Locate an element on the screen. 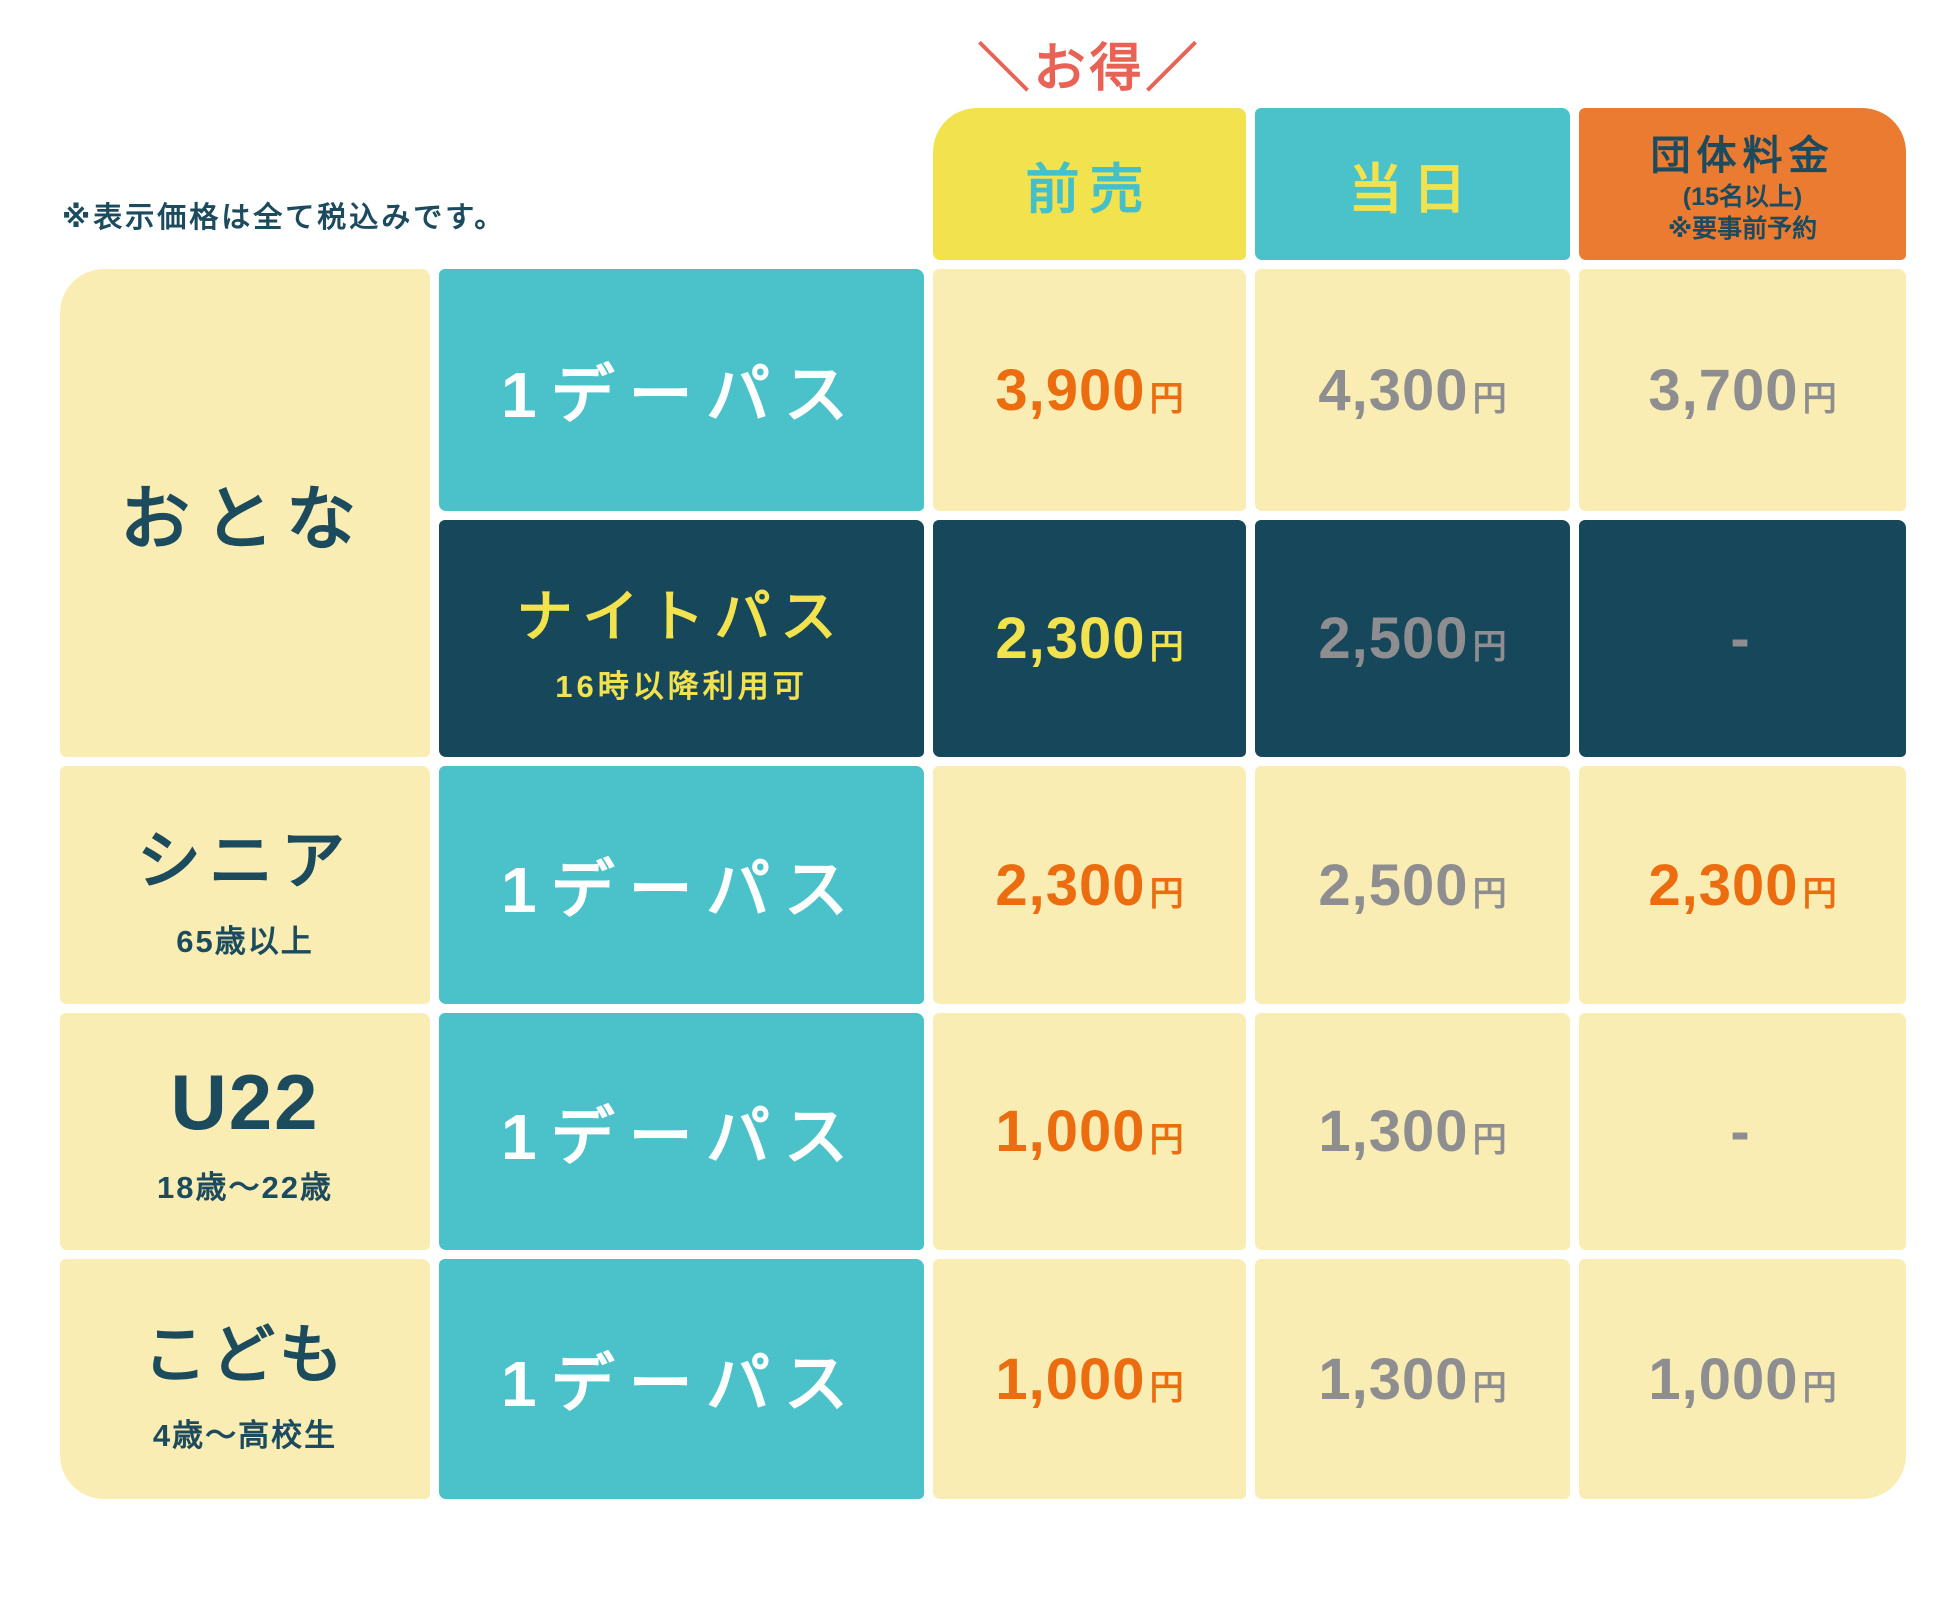  pass-kodomo-day-label: 1デーパス is located at coordinates (681, 1384).